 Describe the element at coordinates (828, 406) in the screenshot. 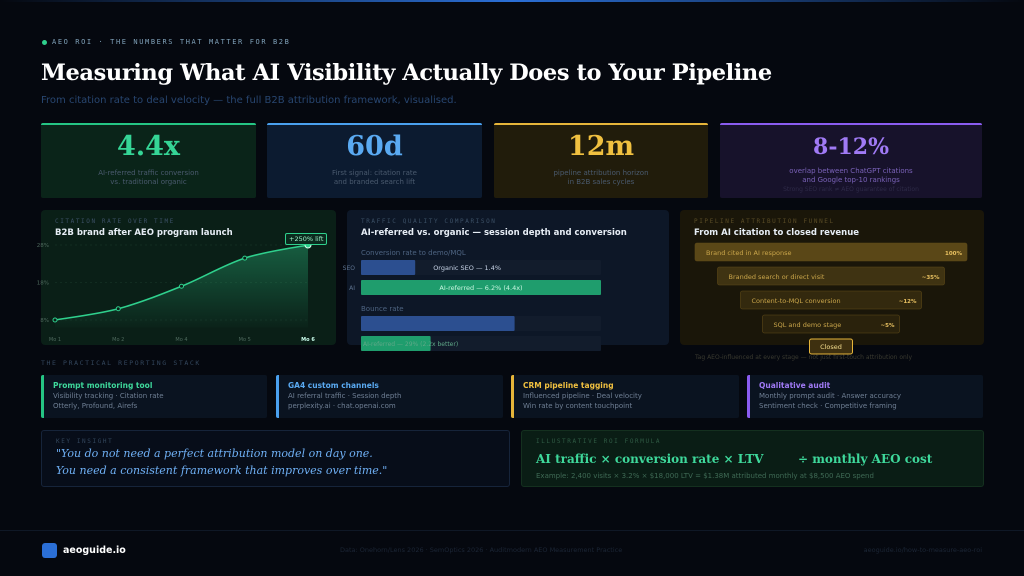

I see `stack-line: Sentiment check · Competitive framing` at that location.